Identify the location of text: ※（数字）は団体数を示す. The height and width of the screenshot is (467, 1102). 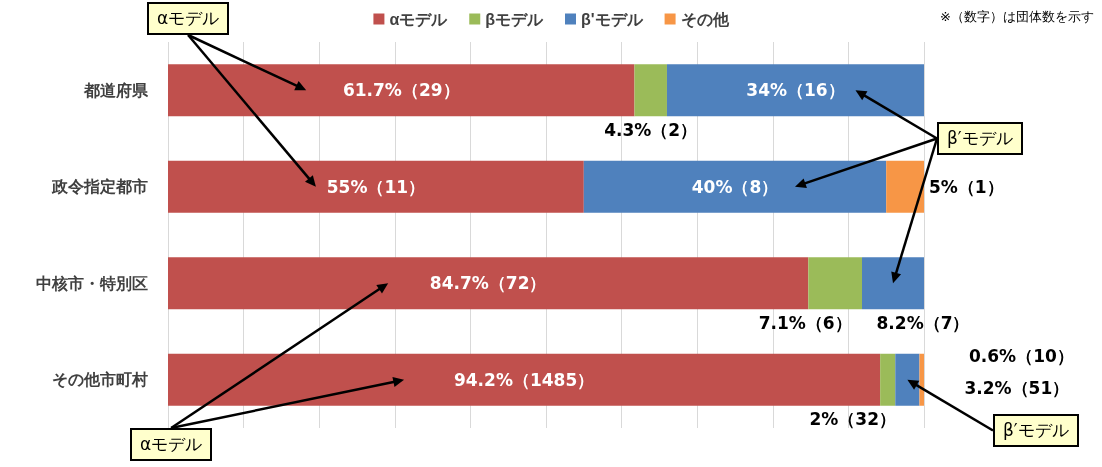
(1017, 17).